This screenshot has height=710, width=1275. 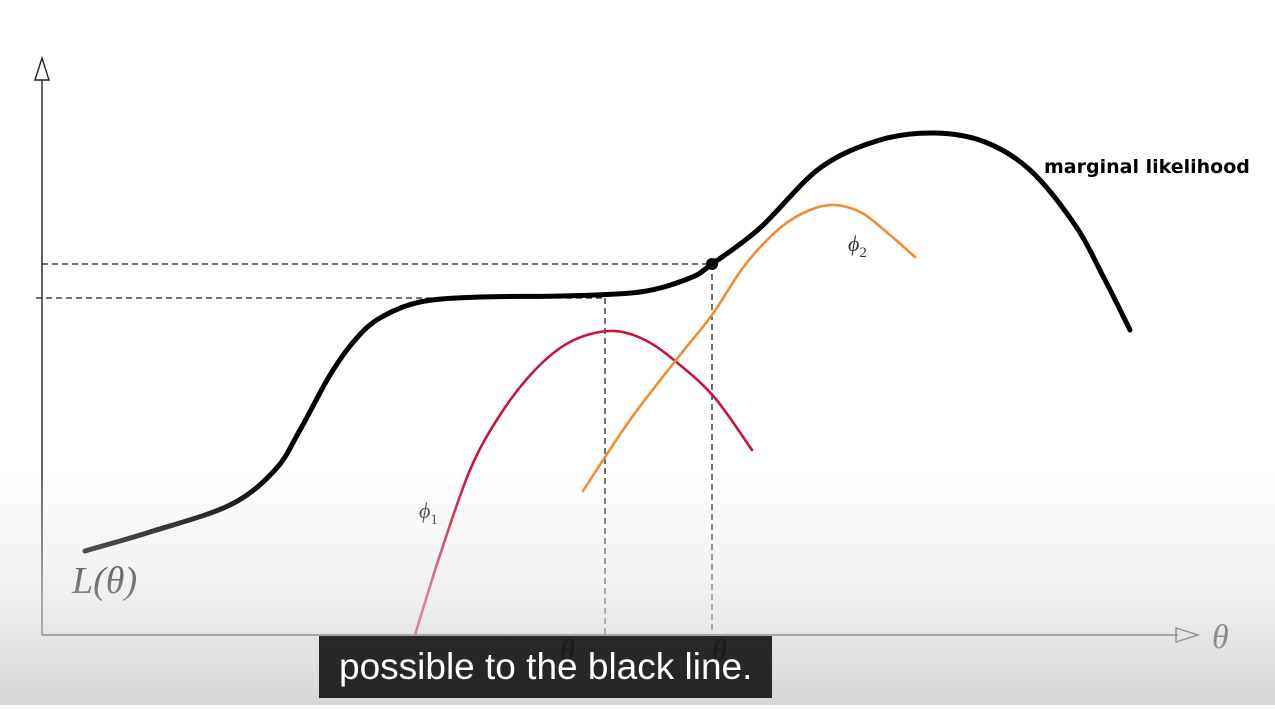 What do you see at coordinates (749, 348) in the screenshot?
I see `phi2-curve` at bounding box center [749, 348].